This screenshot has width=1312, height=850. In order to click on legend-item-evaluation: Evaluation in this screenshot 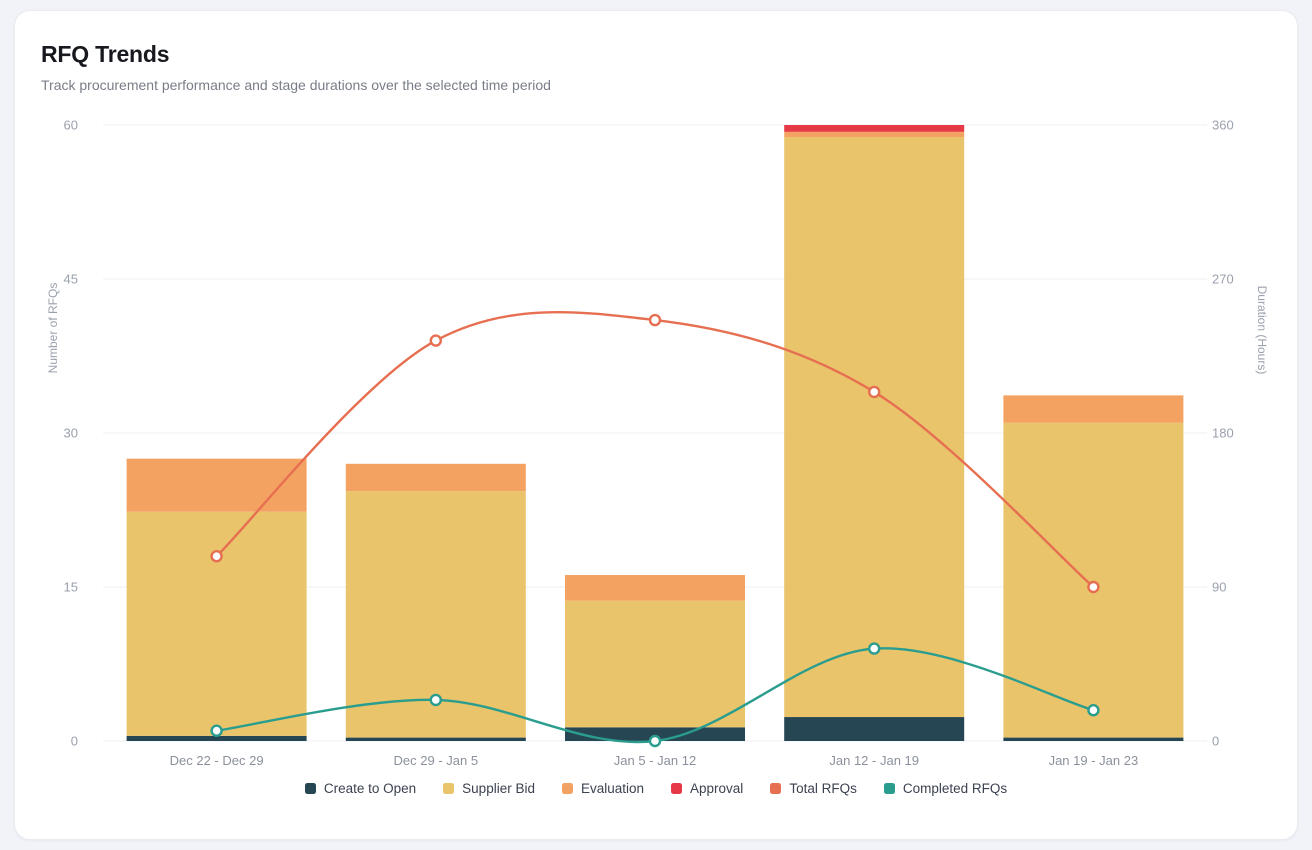, I will do `click(603, 788)`.